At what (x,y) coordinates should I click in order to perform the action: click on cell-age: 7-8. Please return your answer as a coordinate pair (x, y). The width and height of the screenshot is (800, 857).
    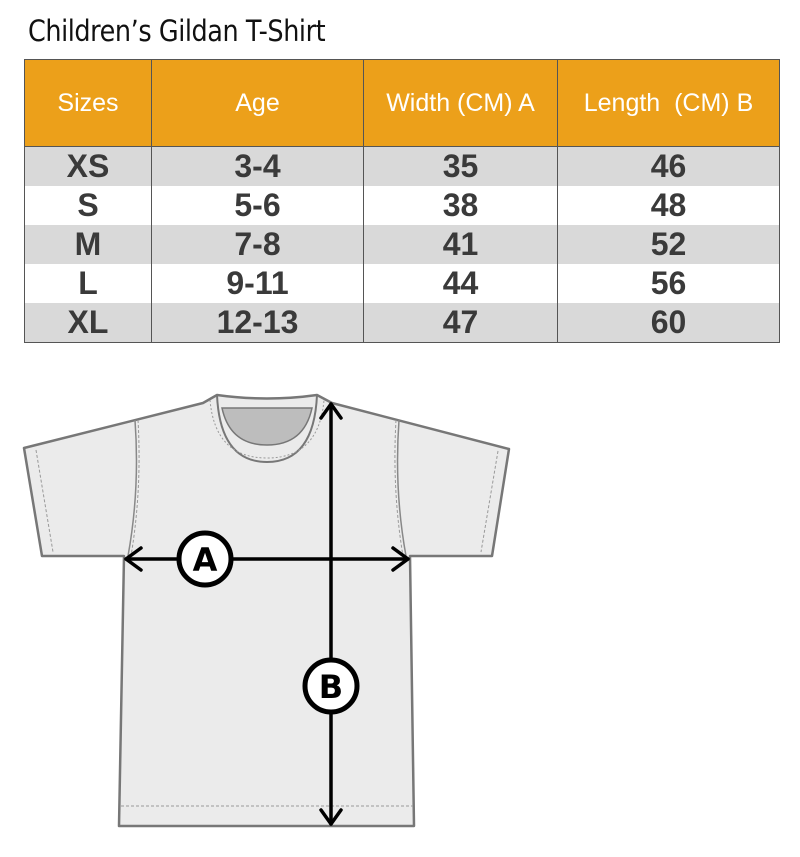
    Looking at the image, I should click on (257, 244).